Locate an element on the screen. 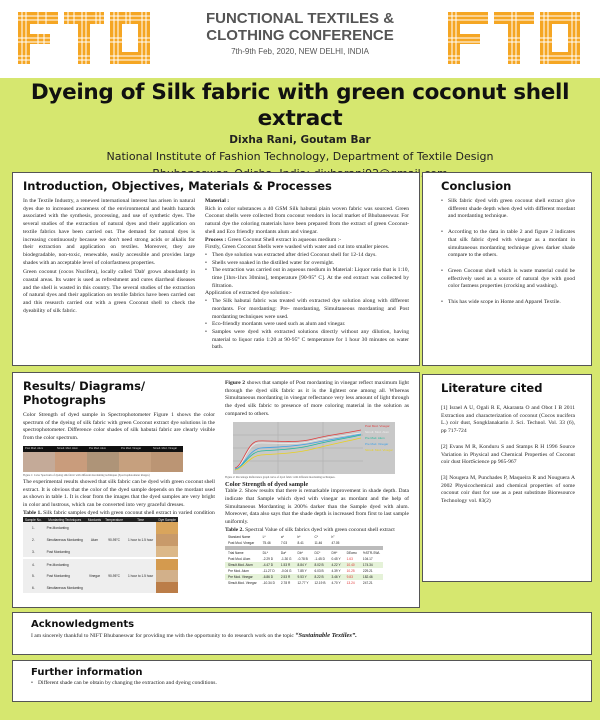 The image size is (600, 720). temperature: 90-95°C is located at coordinates (114, 576).